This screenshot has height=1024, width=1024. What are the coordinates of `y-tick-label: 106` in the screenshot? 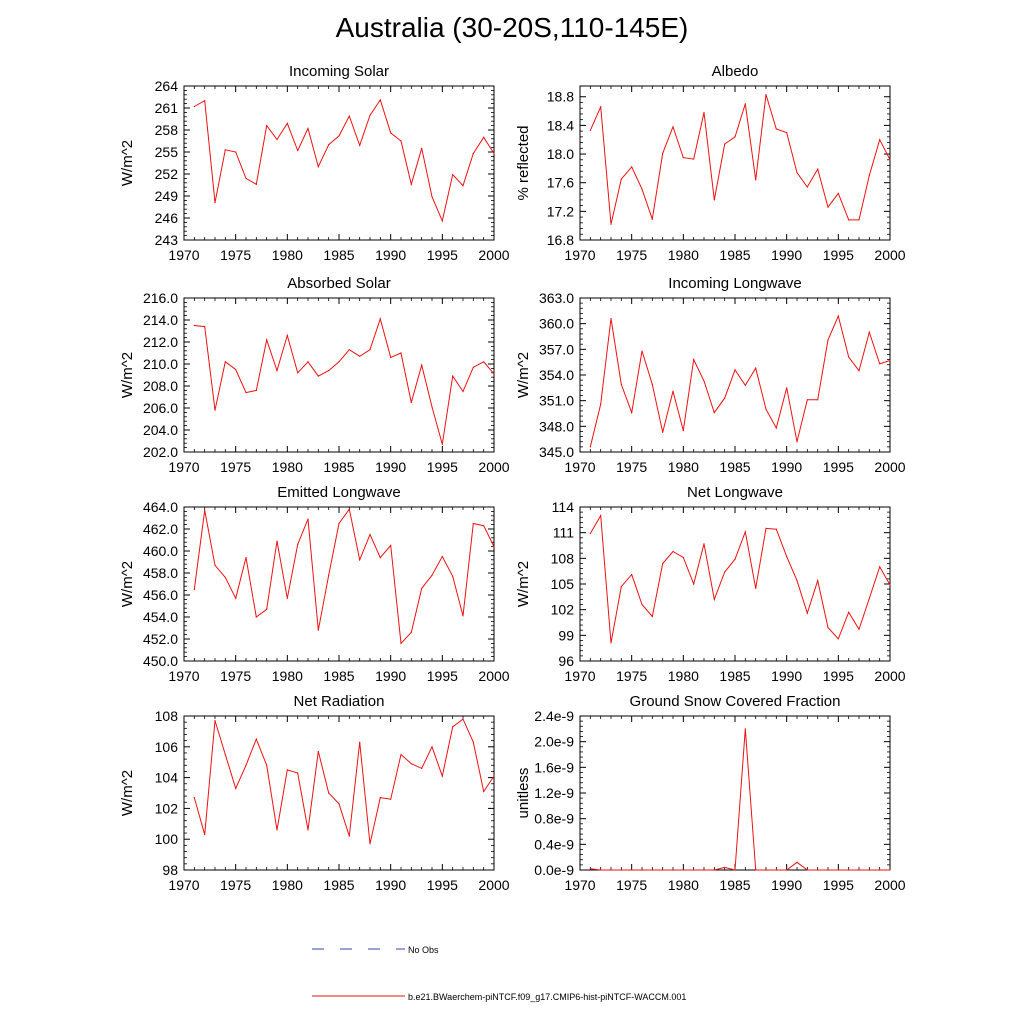 It's located at (167, 747).